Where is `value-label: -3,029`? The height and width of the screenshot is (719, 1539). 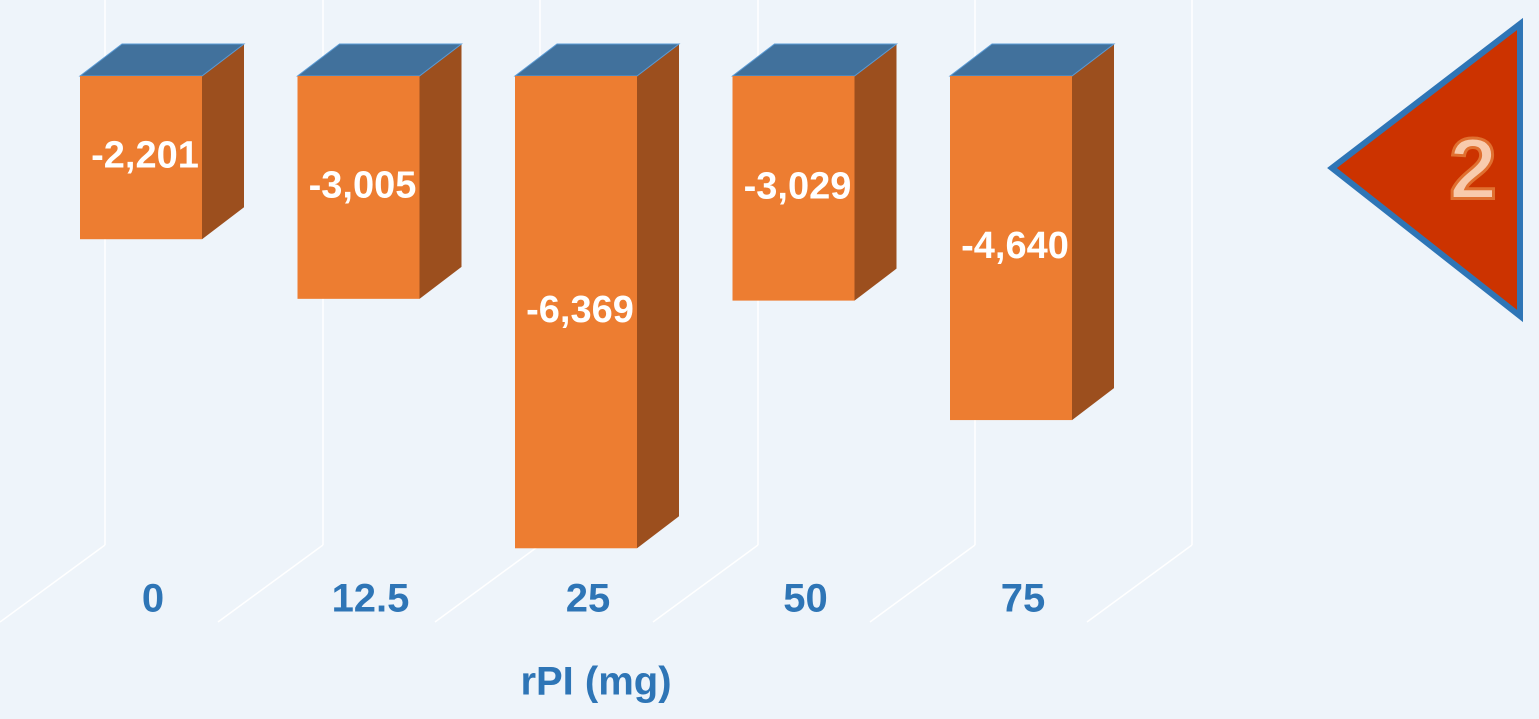 value-label: -3,029 is located at coordinates (798, 186).